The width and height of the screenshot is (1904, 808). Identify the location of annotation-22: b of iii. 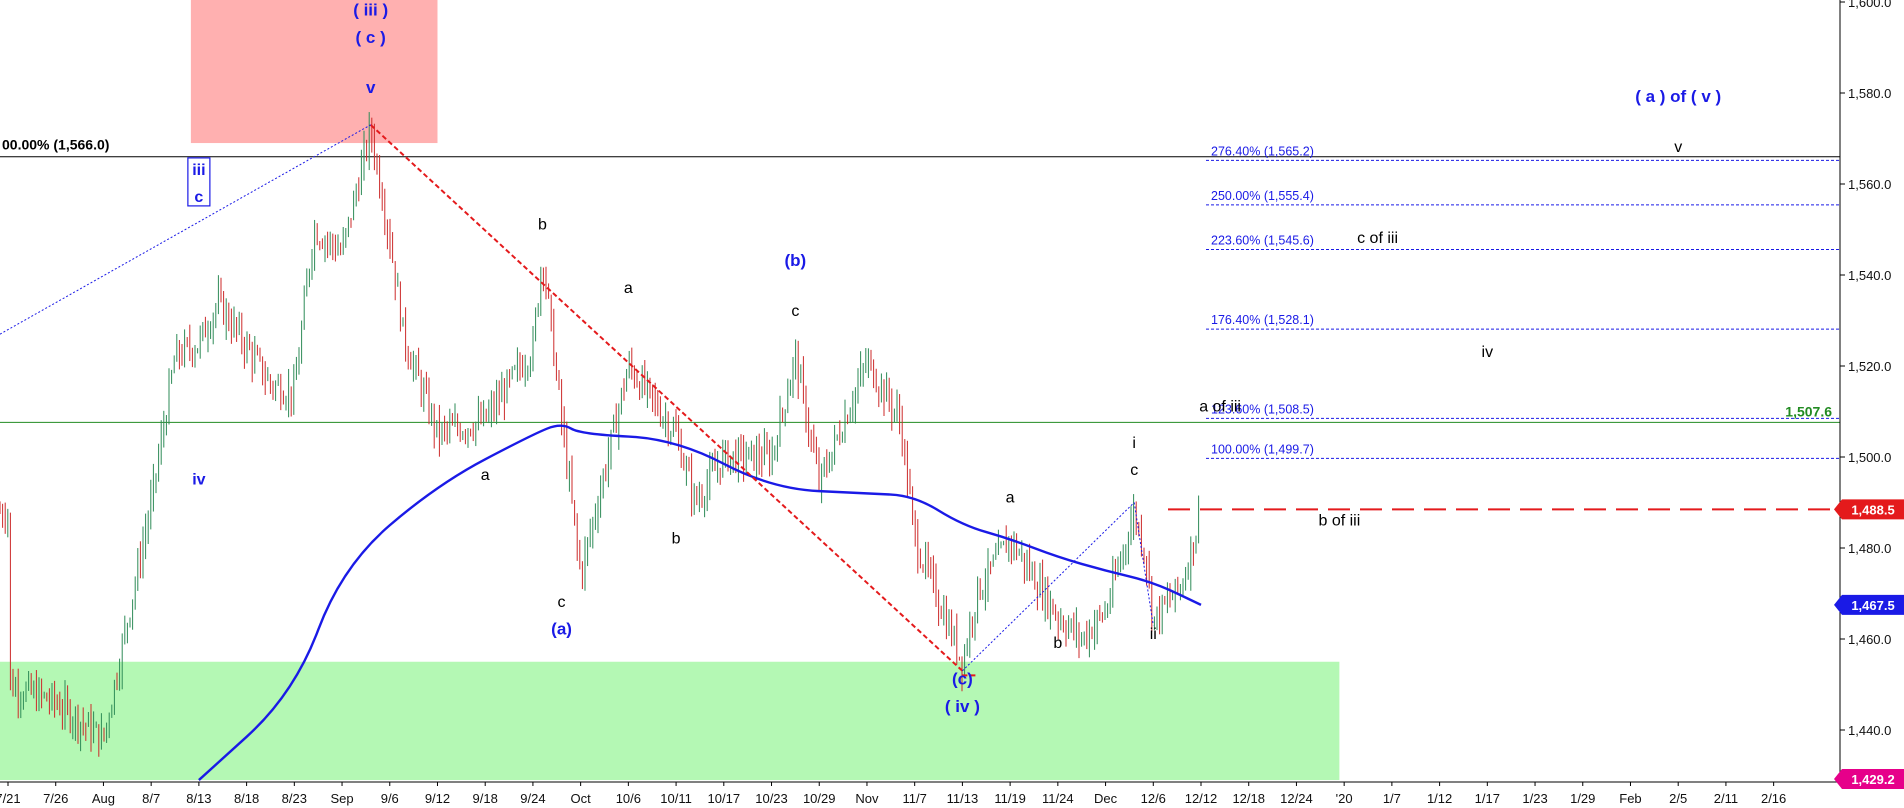
(1339, 520).